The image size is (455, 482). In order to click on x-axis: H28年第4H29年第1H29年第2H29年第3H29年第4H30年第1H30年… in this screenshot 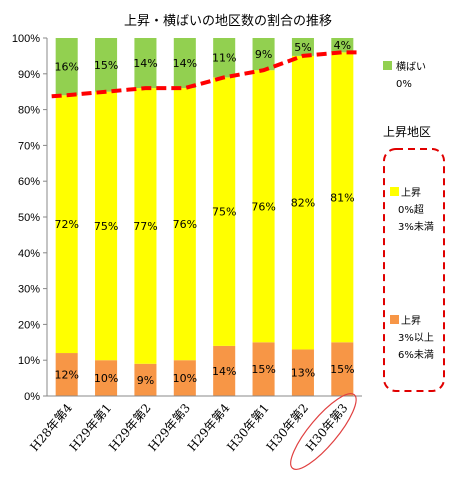, I will do `click(194, 431)`.